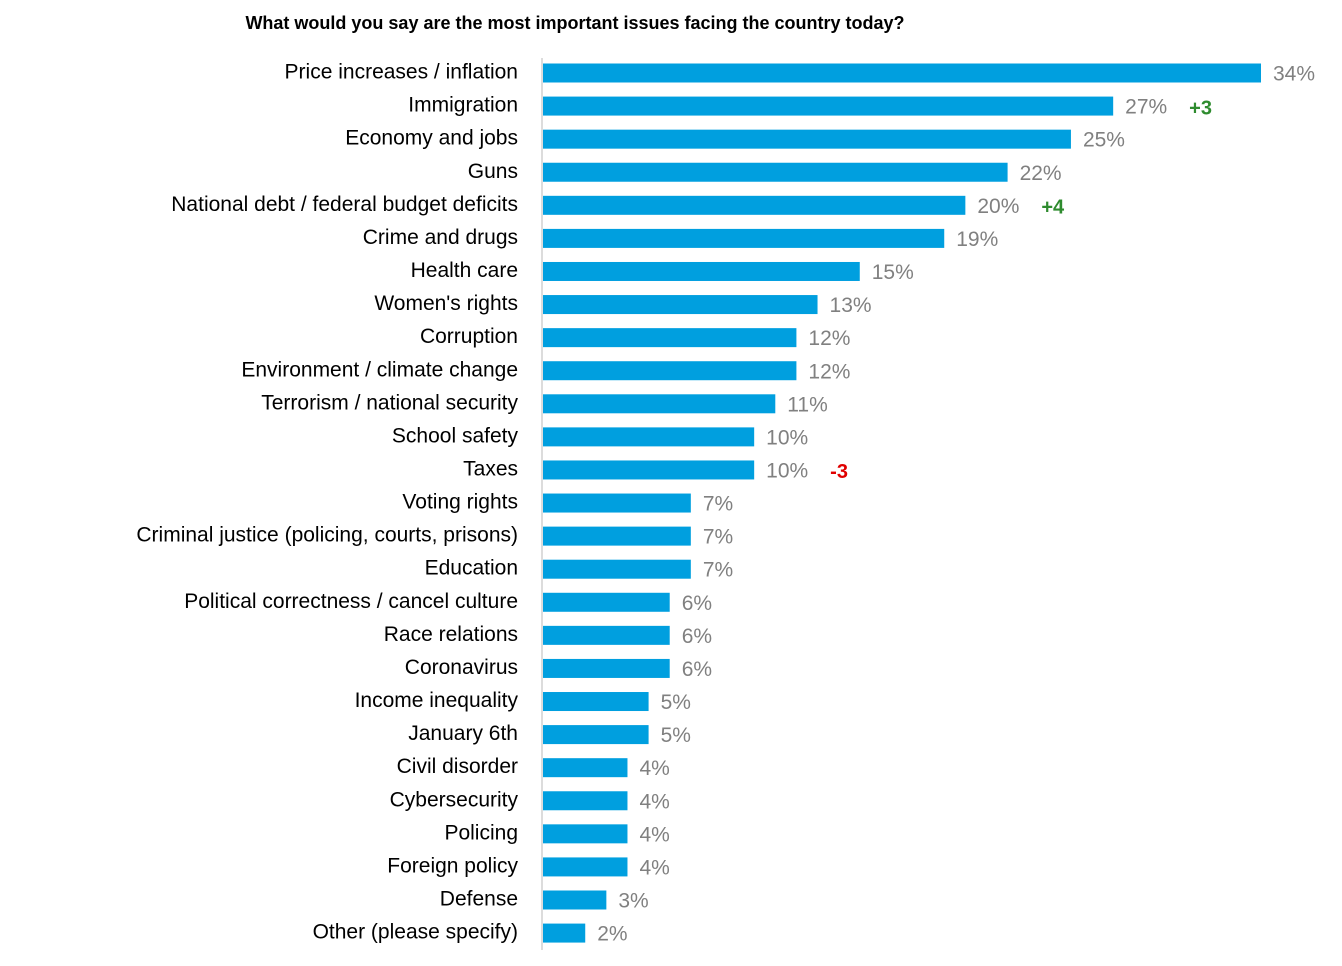 This screenshot has height=966, width=1342. I want to click on category-label: Price increases / inflation, so click(401, 72).